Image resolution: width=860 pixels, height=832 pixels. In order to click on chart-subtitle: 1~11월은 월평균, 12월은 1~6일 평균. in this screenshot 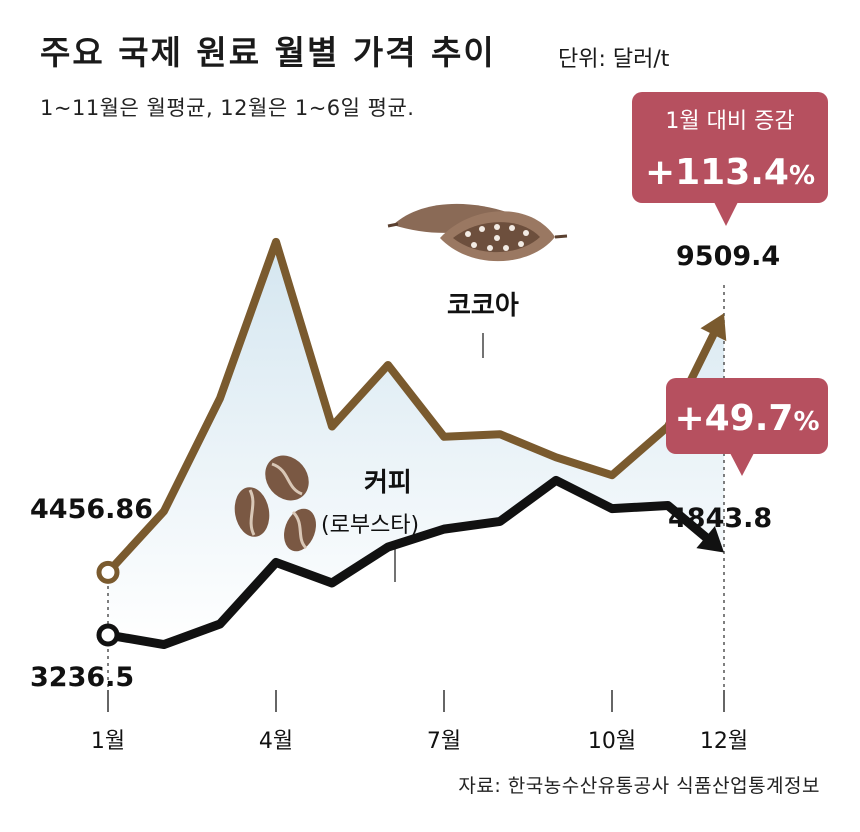, I will do `click(227, 108)`.